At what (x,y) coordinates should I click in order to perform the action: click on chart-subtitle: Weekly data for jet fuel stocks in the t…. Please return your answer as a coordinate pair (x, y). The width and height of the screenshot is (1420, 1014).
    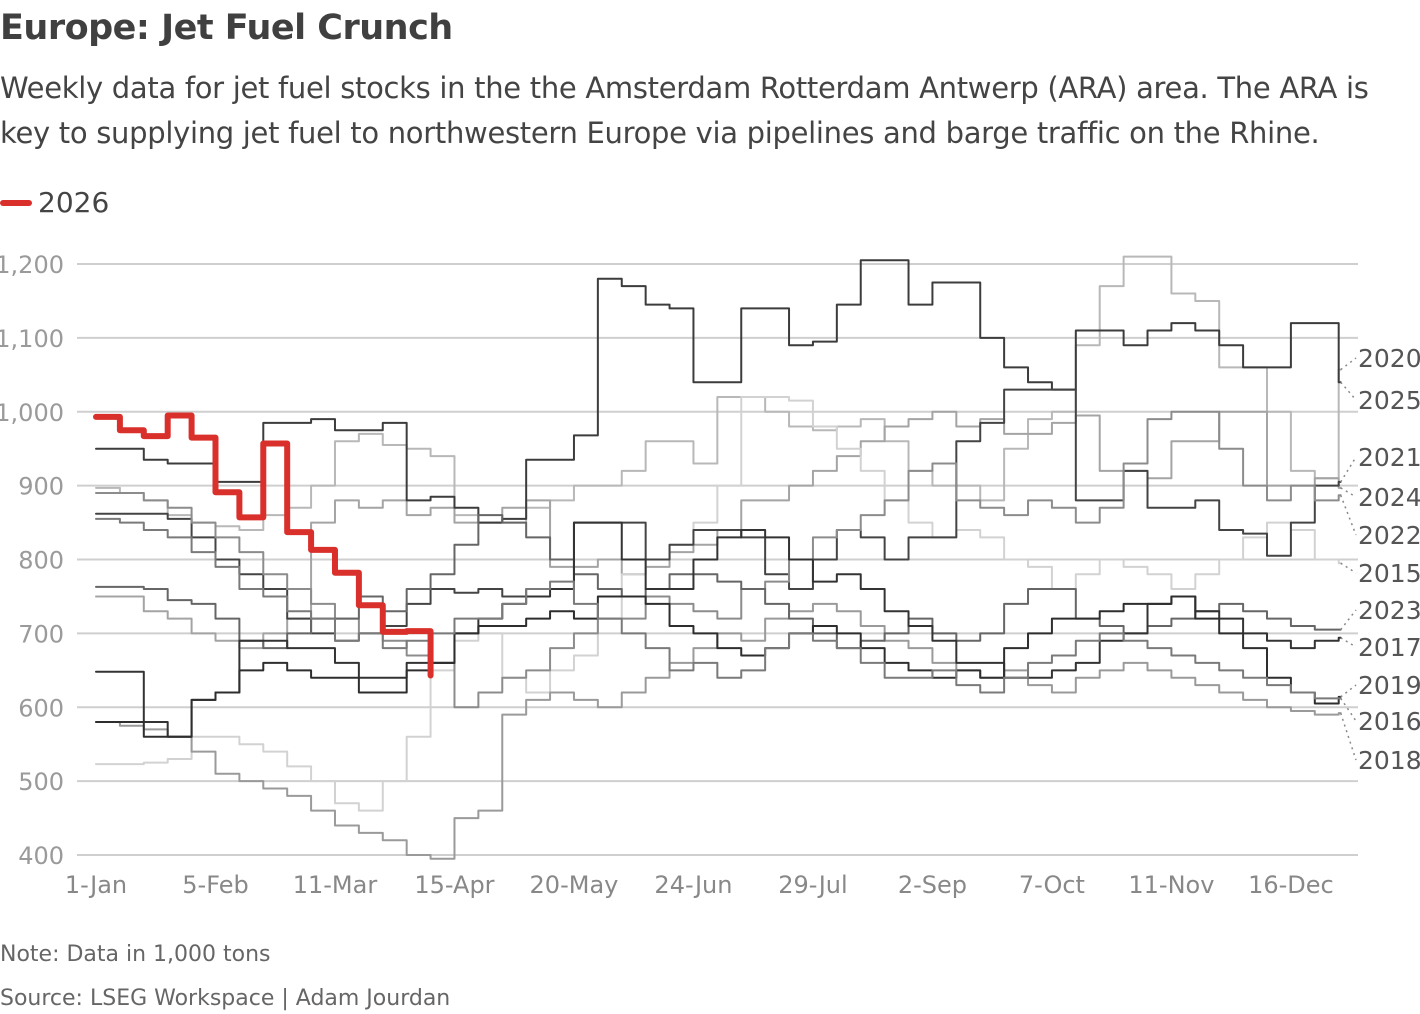
    Looking at the image, I should click on (684, 110).